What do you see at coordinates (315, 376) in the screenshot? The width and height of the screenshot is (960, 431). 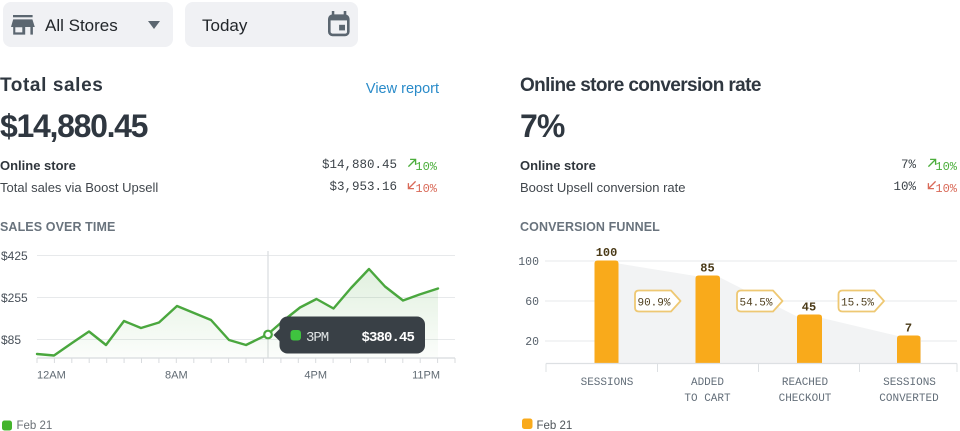 I see `svg-text: 4PM` at bounding box center [315, 376].